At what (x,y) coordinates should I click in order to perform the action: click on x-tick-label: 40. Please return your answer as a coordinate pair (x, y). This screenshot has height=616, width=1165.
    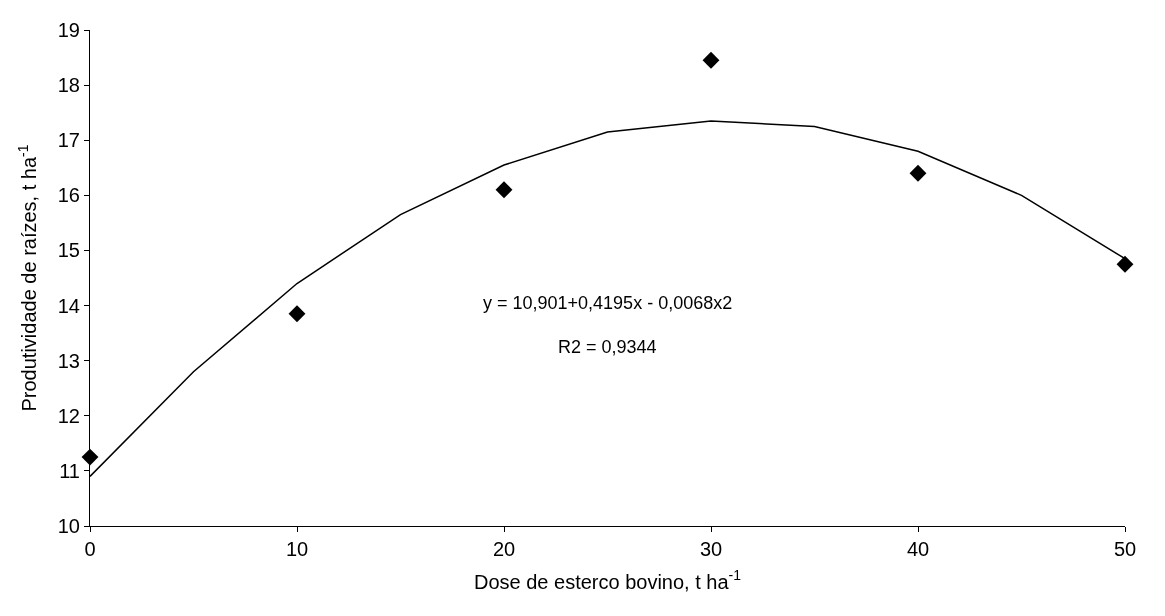
    Looking at the image, I should click on (918, 549).